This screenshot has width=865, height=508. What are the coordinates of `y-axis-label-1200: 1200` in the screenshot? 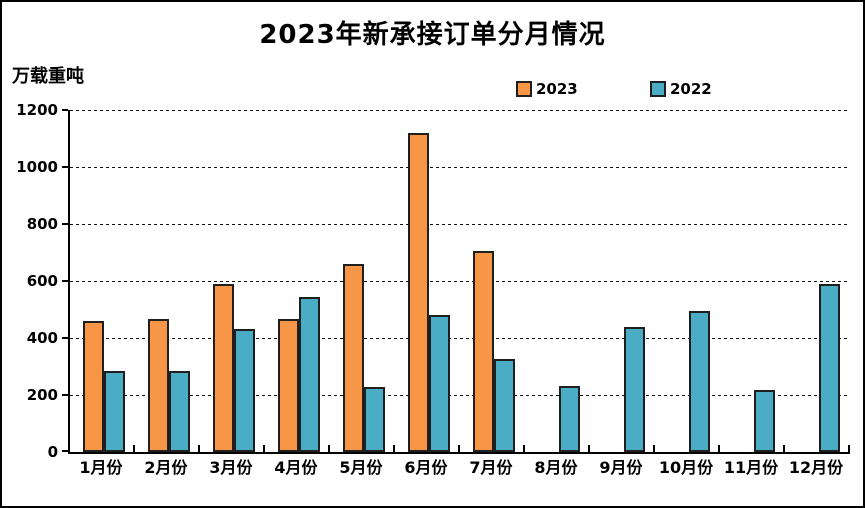 It's located at (37, 110).